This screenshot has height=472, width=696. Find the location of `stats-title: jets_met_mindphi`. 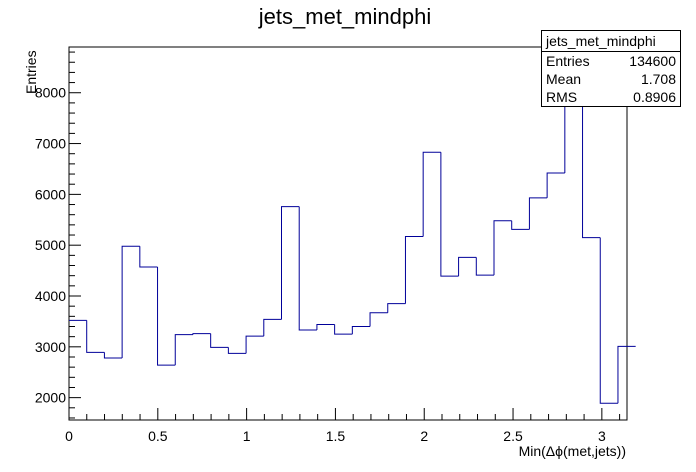

stats-title: jets_met_mindphi is located at coordinates (611, 41).